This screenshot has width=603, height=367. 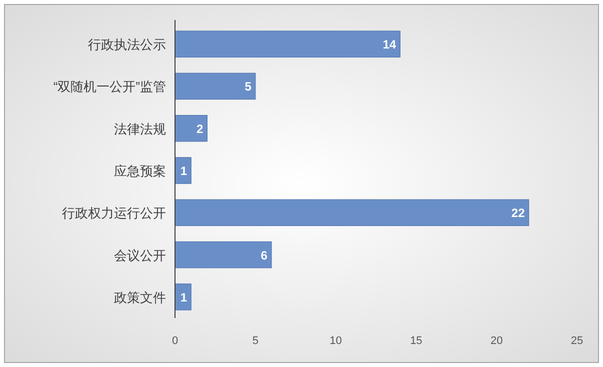 I want to click on x-tick-label: 0, so click(x=175, y=341).